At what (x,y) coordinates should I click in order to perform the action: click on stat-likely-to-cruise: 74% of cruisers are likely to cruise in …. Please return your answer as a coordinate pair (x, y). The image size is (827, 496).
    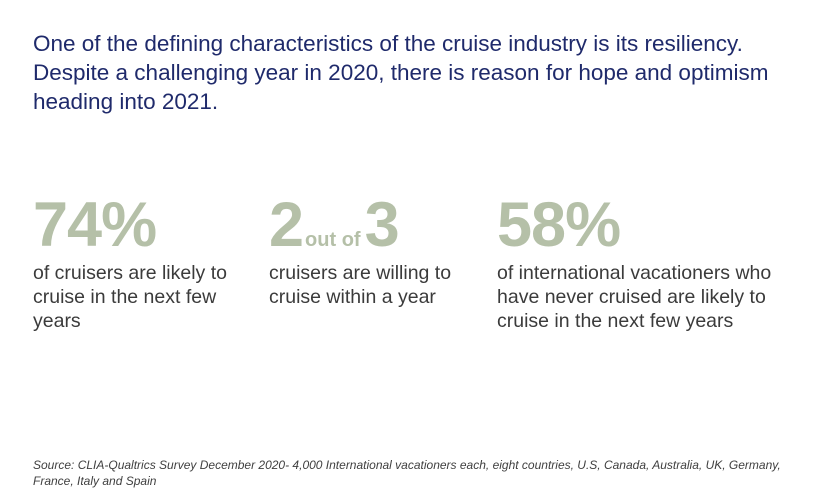
    Looking at the image, I should click on (140, 263).